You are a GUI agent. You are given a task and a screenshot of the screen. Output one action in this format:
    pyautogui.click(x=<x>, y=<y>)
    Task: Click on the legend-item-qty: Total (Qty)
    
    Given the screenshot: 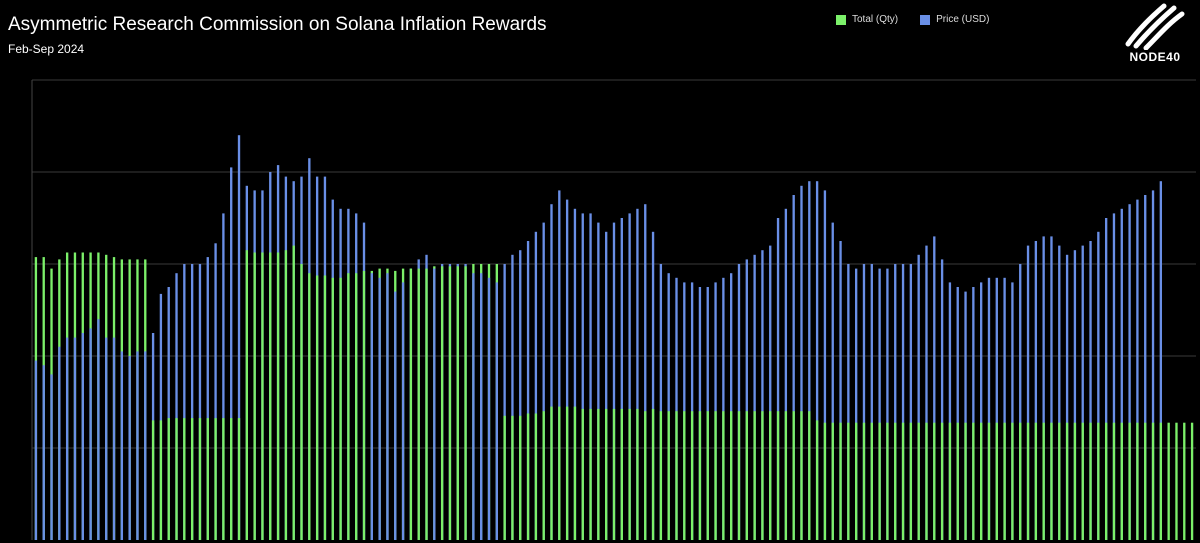 What is the action you would take?
    pyautogui.click(x=867, y=19)
    